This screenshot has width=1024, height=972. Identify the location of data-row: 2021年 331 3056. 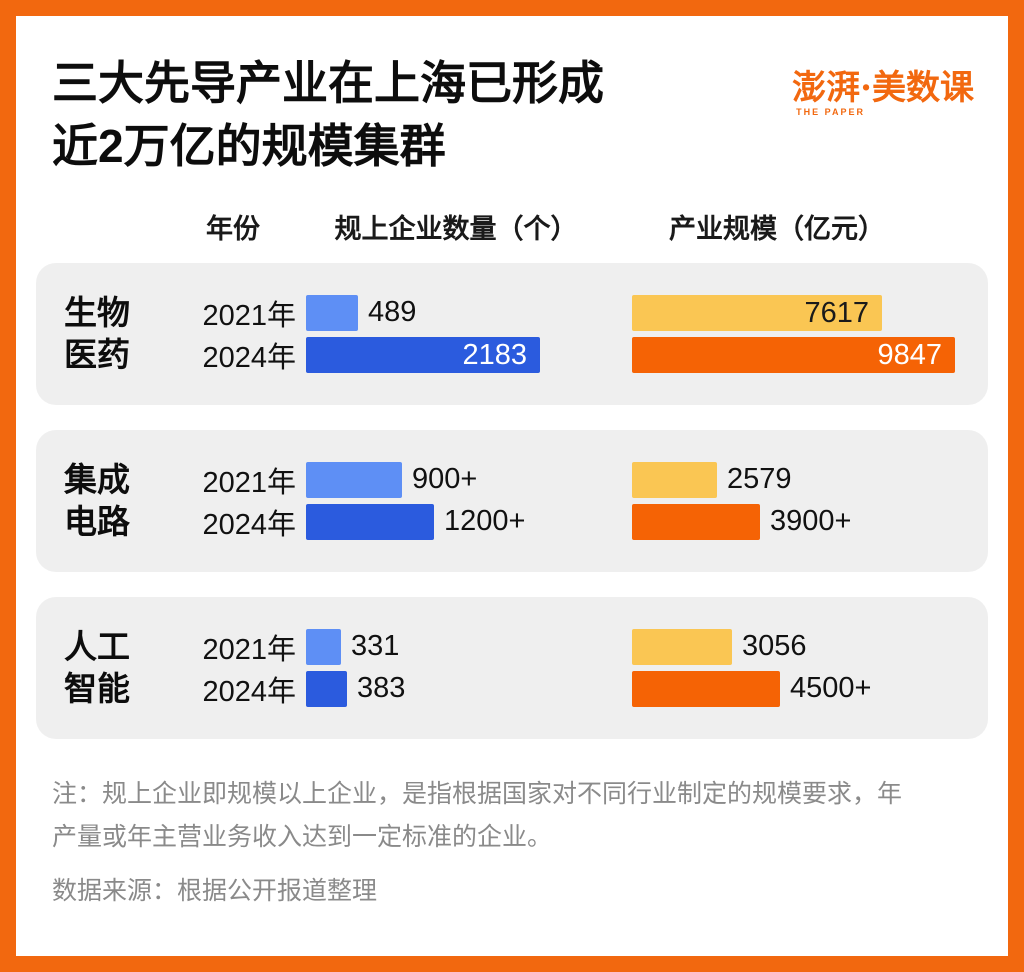
(561, 647).